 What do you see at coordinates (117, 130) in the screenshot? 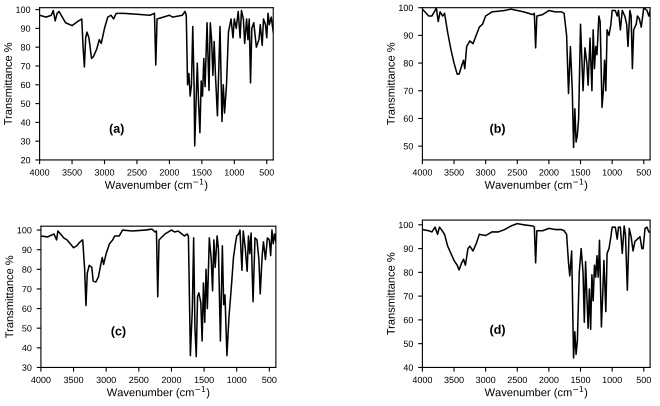
I see `annotation: (a)` at bounding box center [117, 130].